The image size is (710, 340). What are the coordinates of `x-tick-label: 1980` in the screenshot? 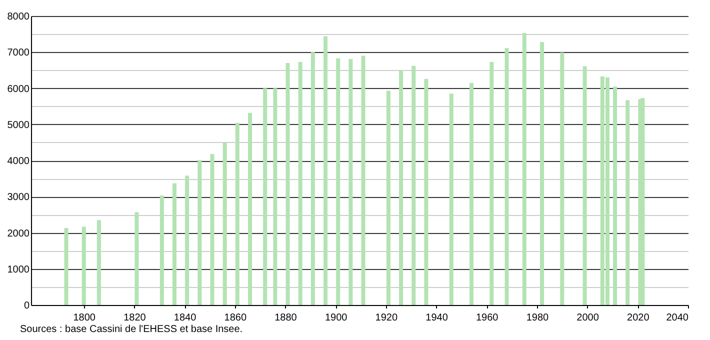 It's located at (538, 318).